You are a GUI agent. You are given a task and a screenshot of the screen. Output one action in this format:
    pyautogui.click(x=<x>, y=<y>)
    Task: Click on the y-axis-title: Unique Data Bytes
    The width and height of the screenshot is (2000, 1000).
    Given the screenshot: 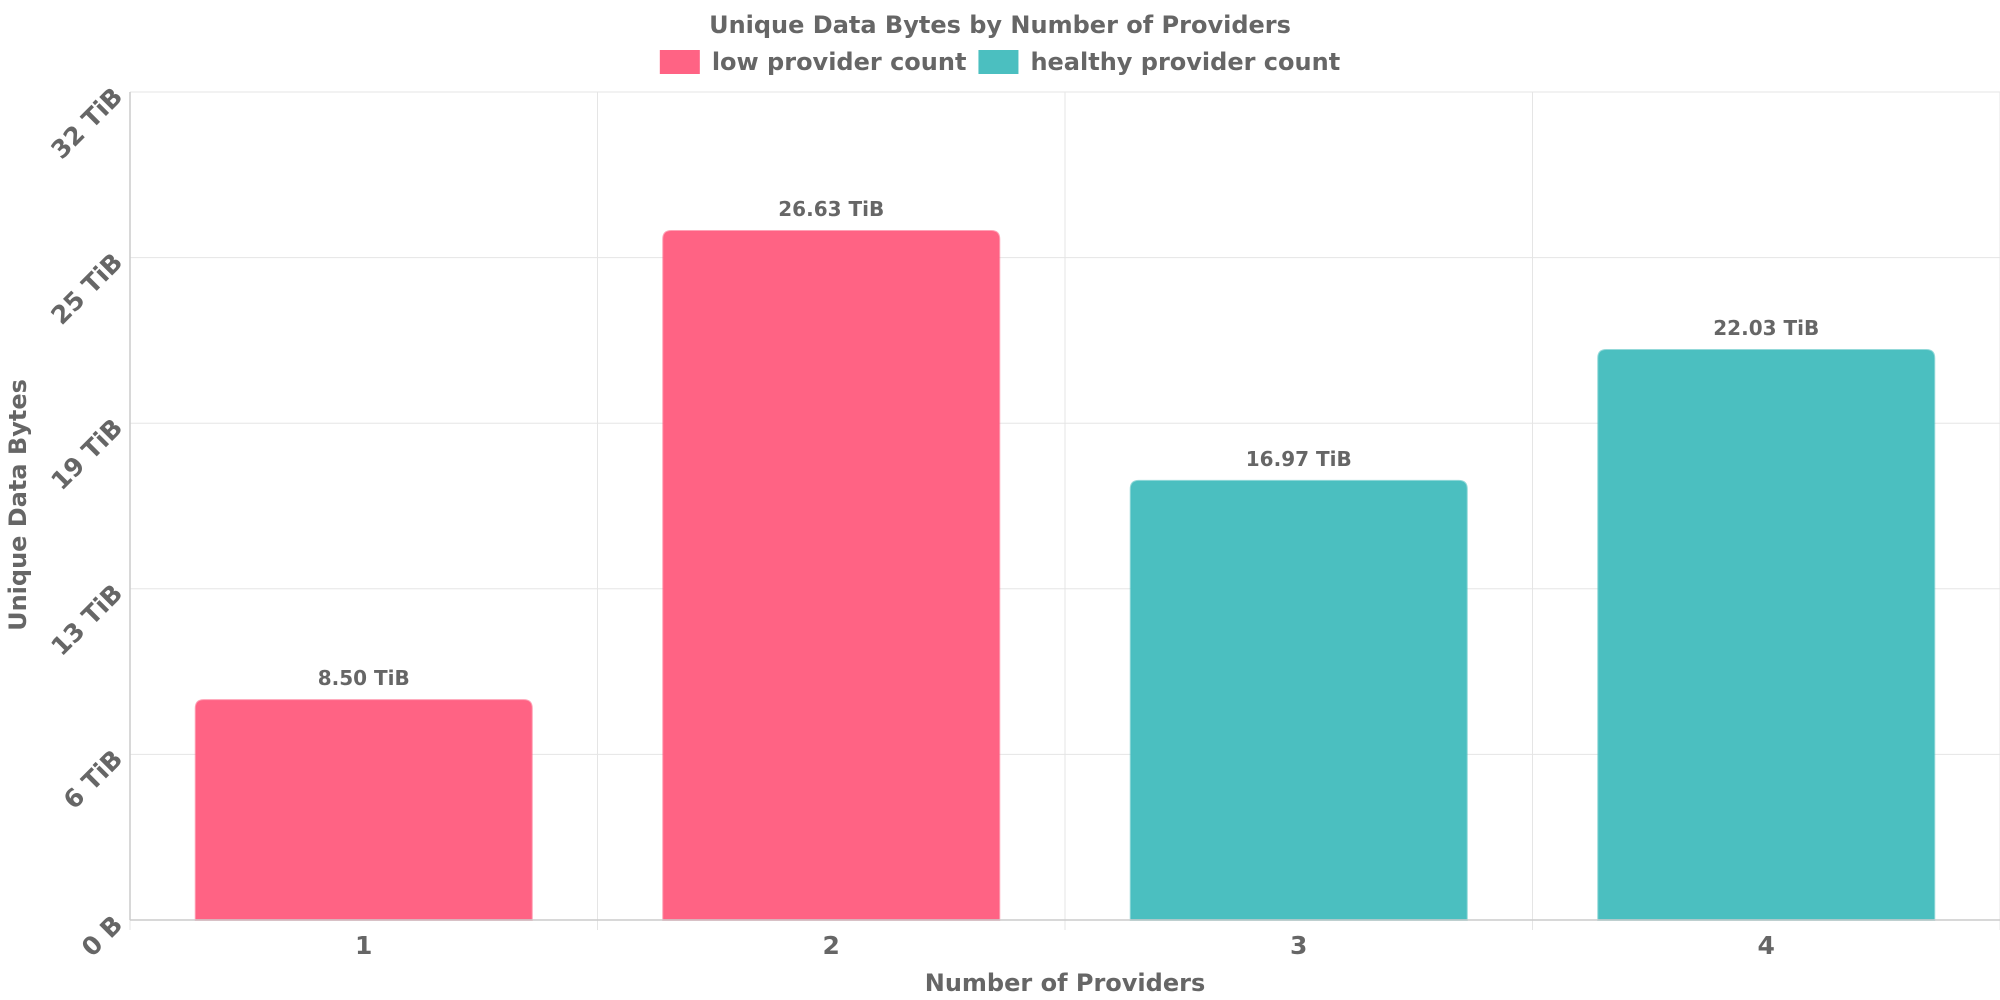 What is the action you would take?
    pyautogui.click(x=18, y=505)
    